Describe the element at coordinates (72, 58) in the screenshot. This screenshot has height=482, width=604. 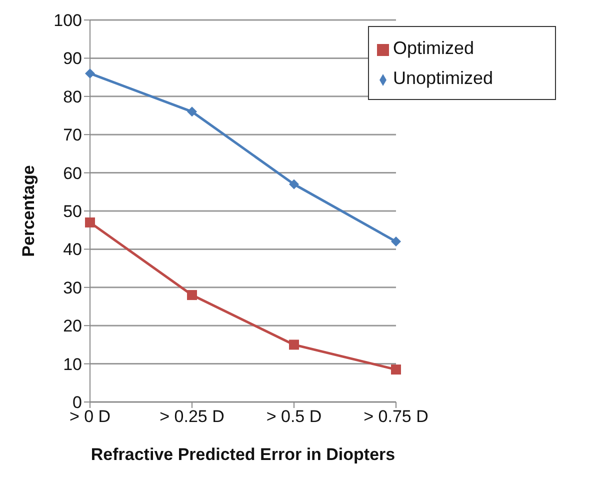
I see `y-tick-label: 90` at that location.